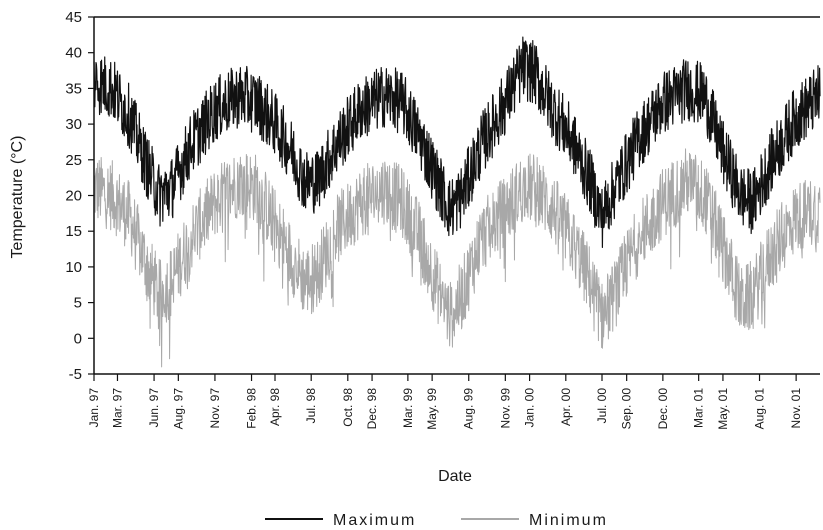  What do you see at coordinates (408, 408) in the screenshot?
I see `x-tick-label: Mar. 99` at bounding box center [408, 408].